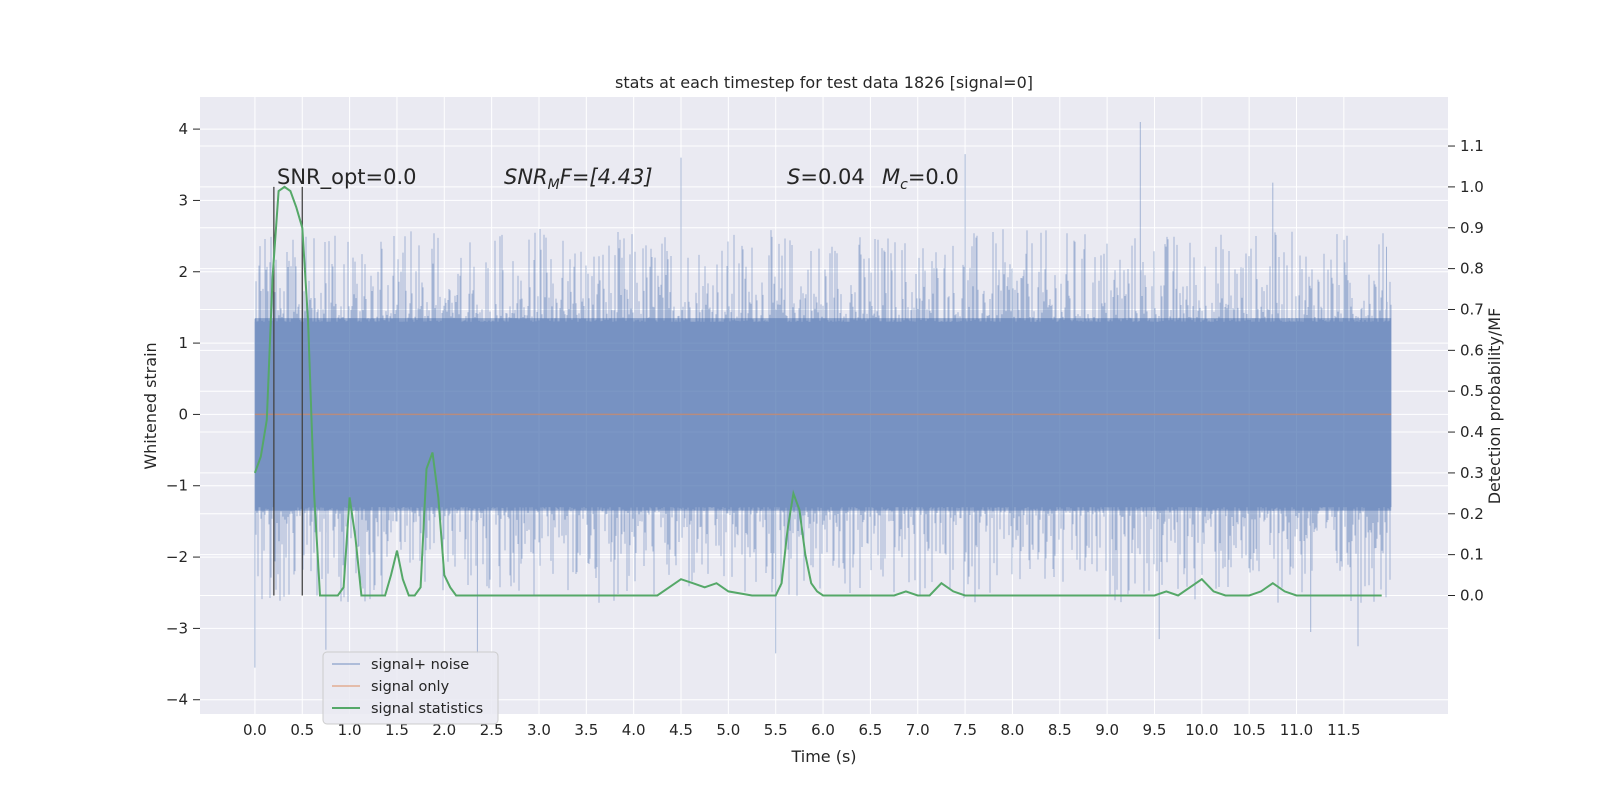  What do you see at coordinates (1472, 187) in the screenshot?
I see `y2-tick-label: 1.0` at bounding box center [1472, 187].